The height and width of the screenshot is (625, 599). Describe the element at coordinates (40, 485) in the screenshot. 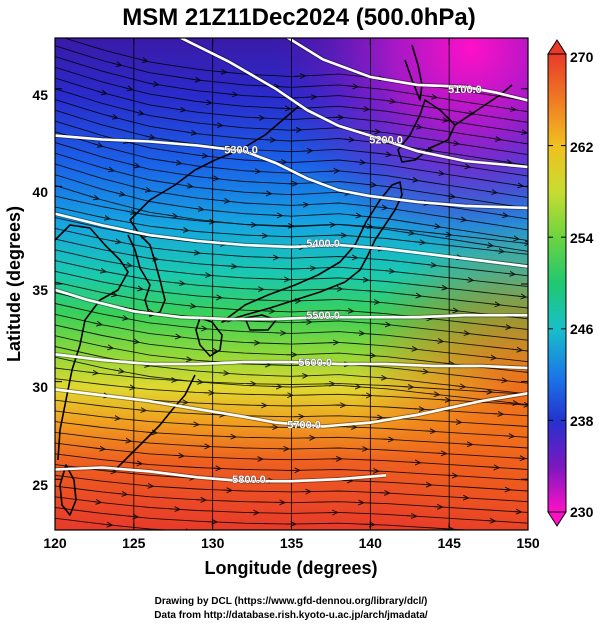

I see `y-tick-label: 25` at that location.